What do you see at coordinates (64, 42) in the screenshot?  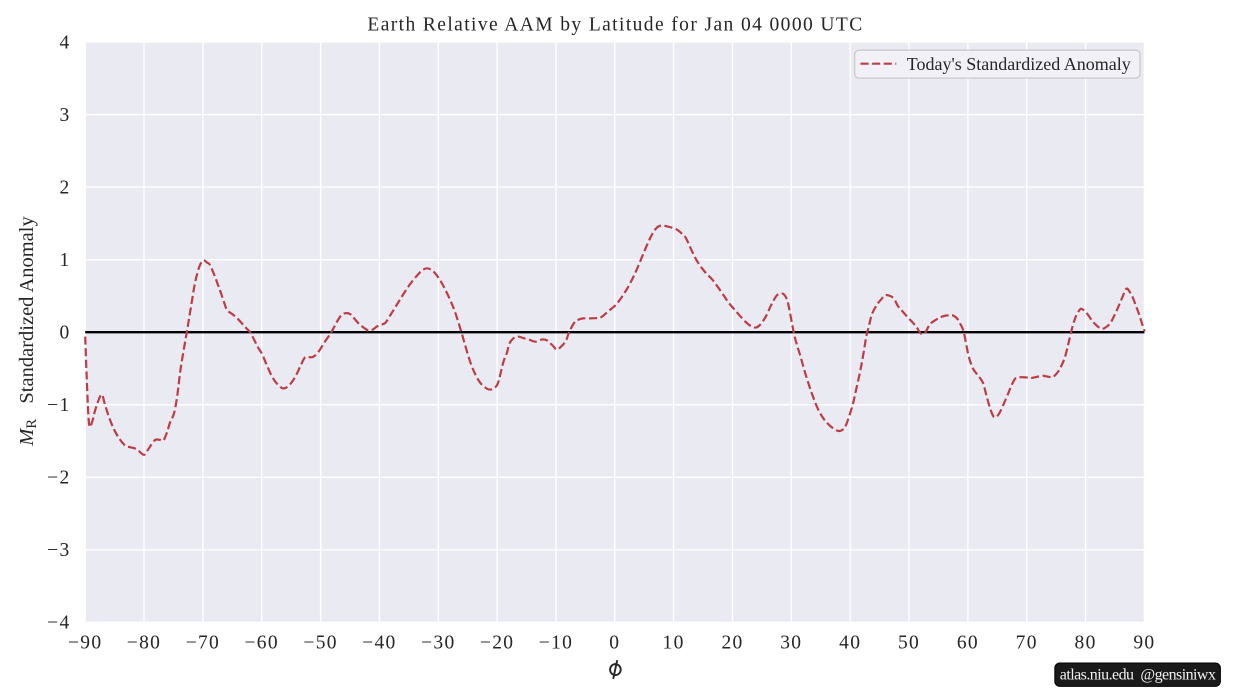 I see `svg-text: 4` at bounding box center [64, 42].